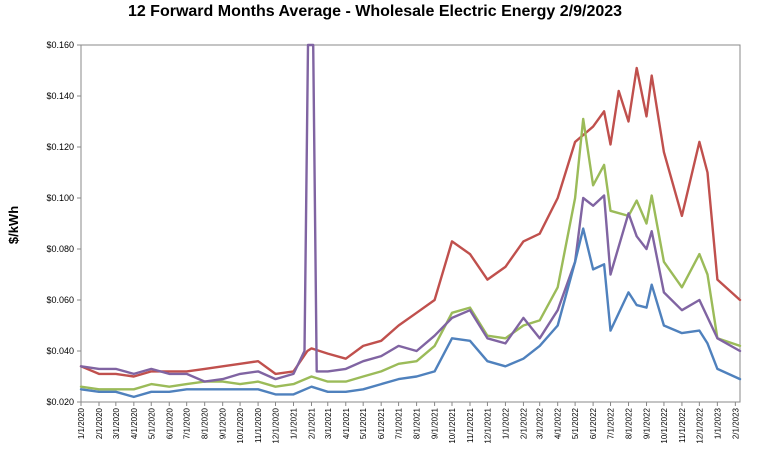 The height and width of the screenshot is (450, 780). I want to click on x-tick-label: 4/1/2021, so click(346, 423).